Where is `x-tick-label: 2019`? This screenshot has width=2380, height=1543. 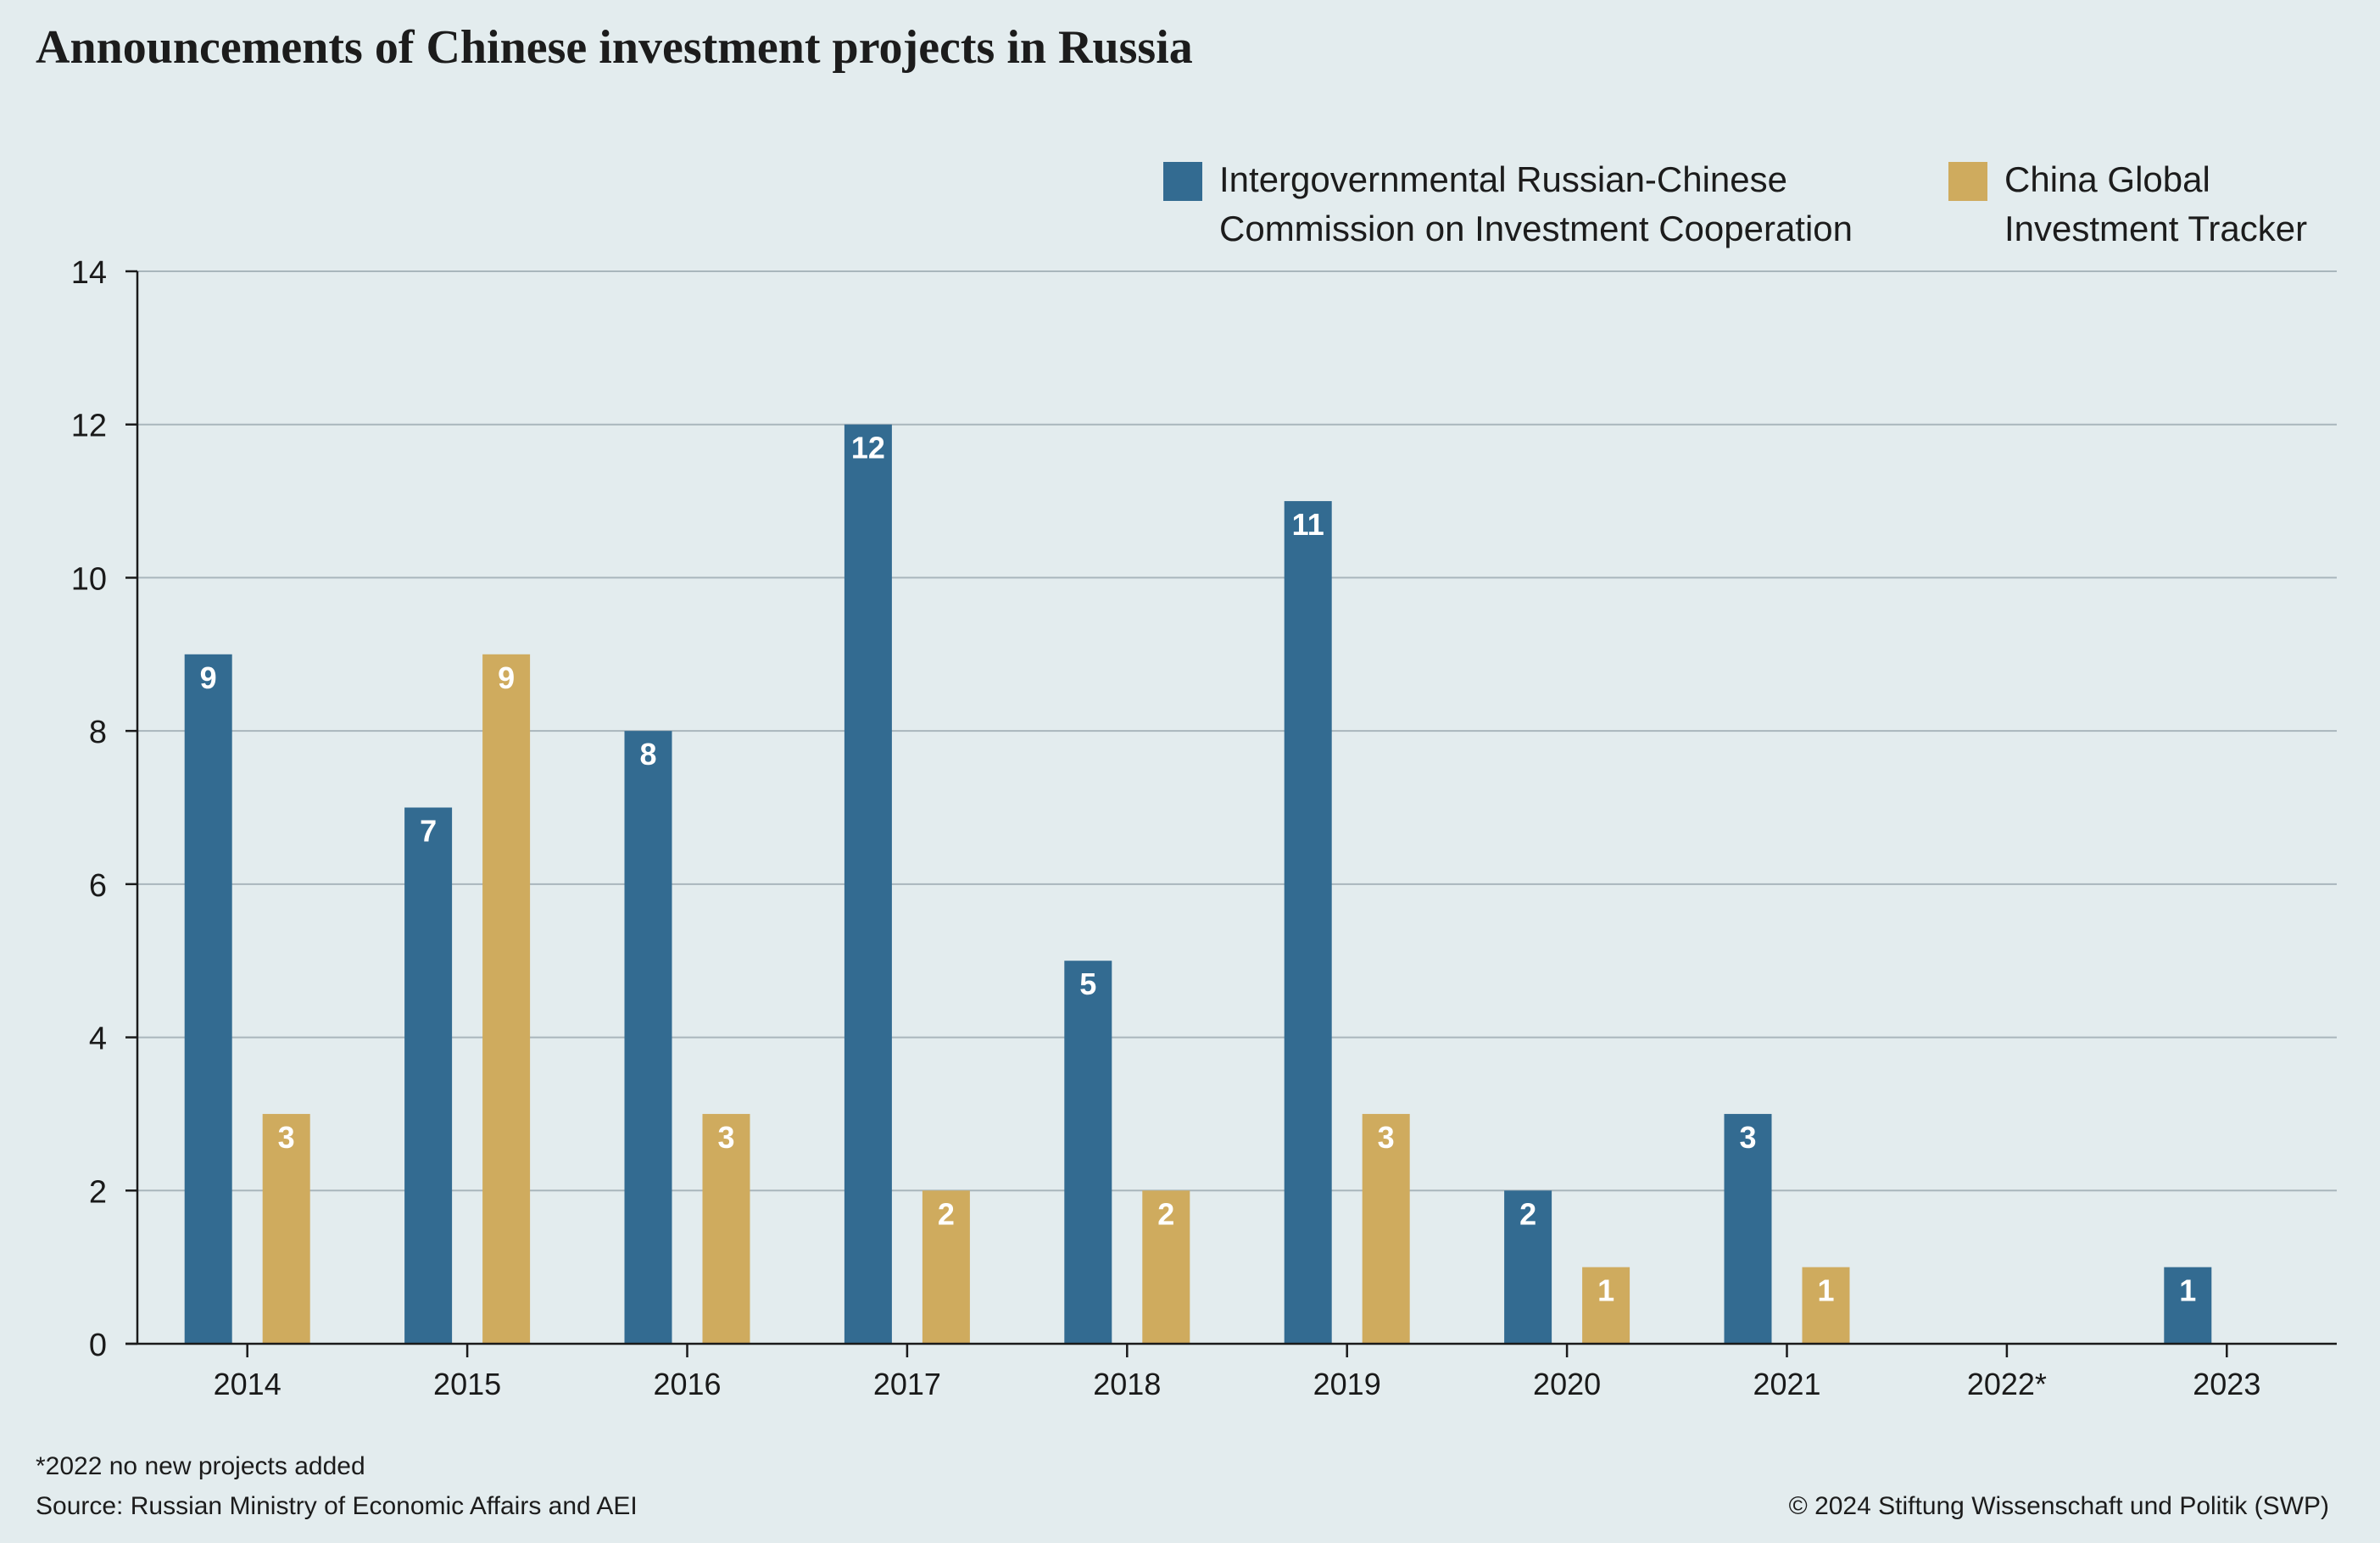 x-tick-label: 2019 is located at coordinates (1347, 1384).